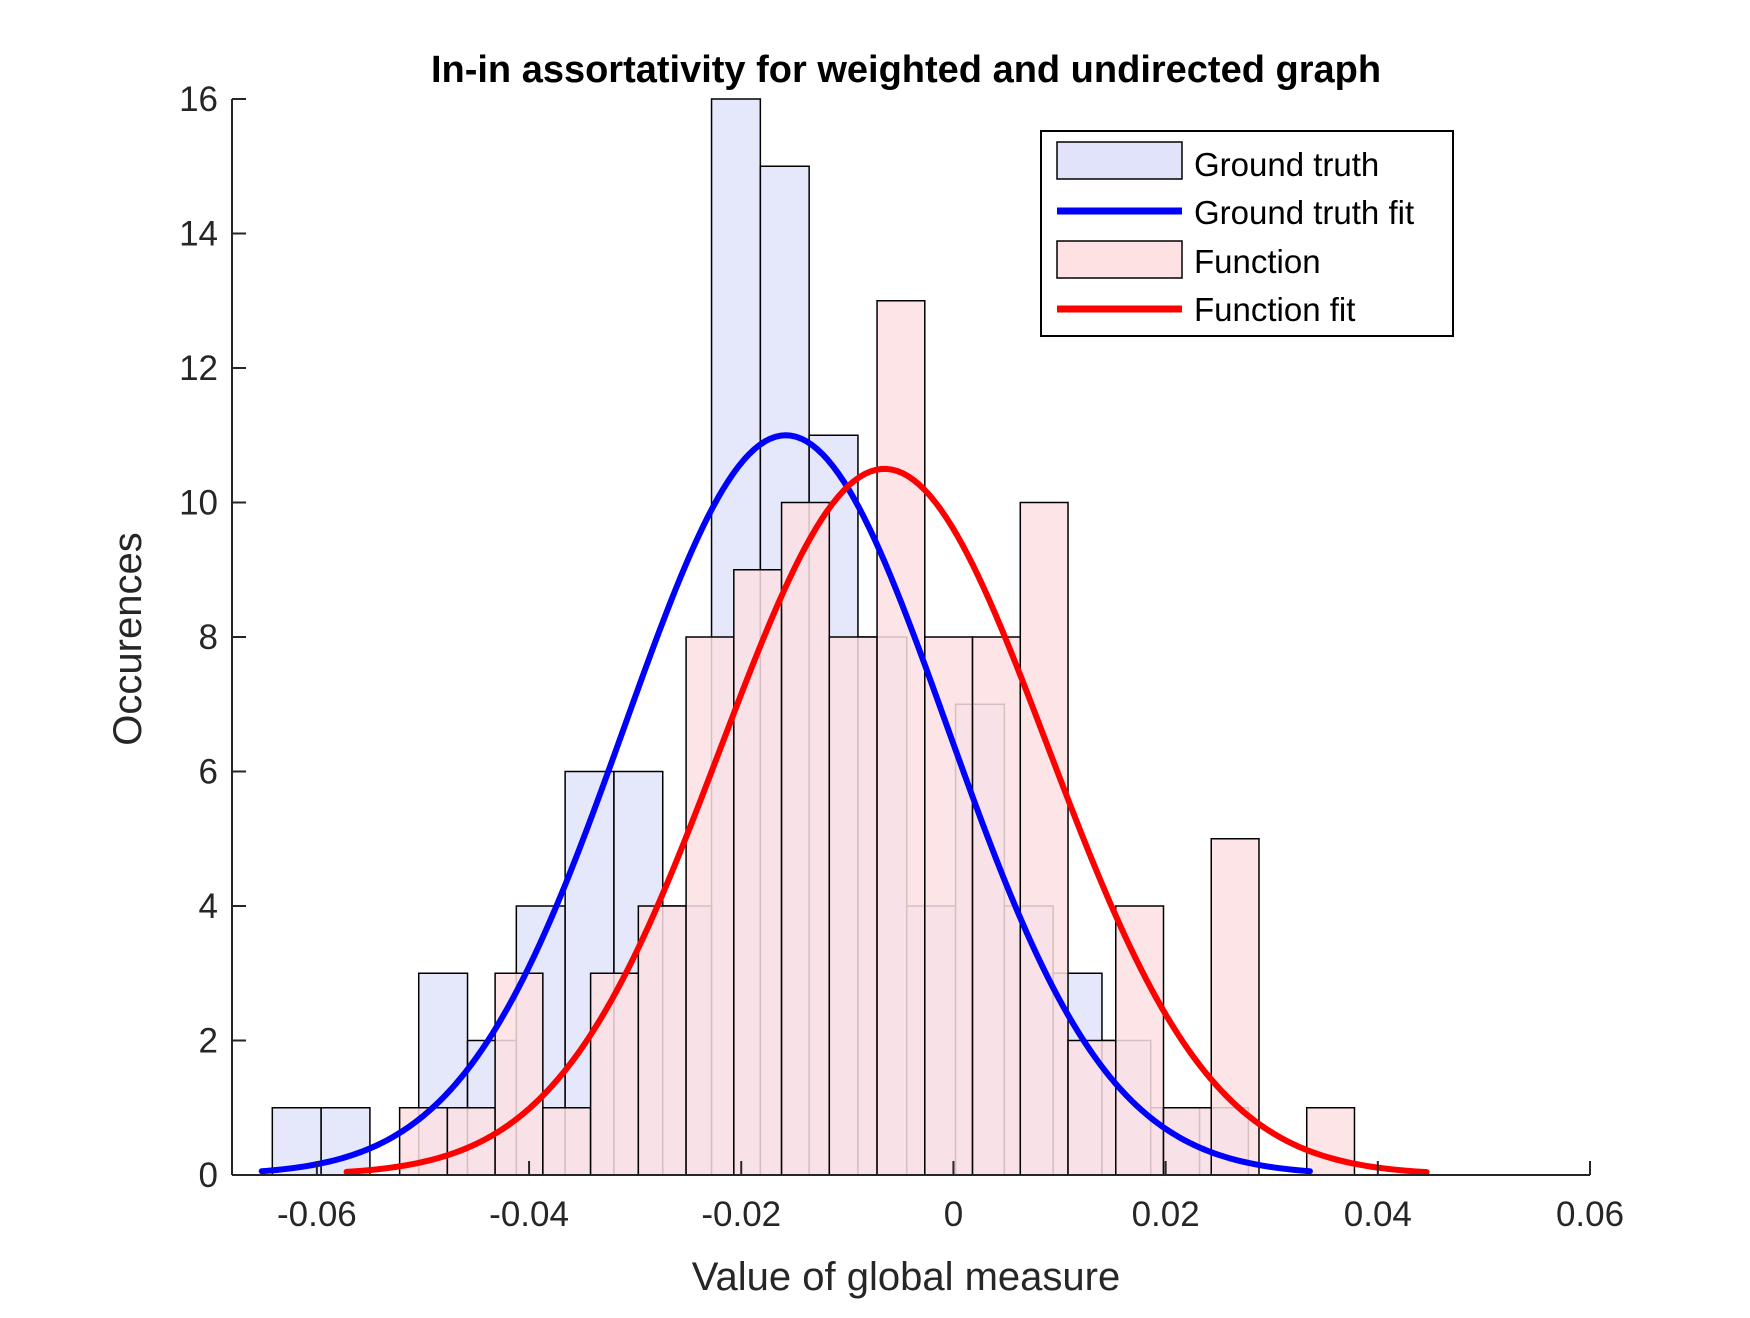 Image resolution: width=1750 pixels, height=1318 pixels. I want to click on legend-label-function: Function, so click(1257, 261).